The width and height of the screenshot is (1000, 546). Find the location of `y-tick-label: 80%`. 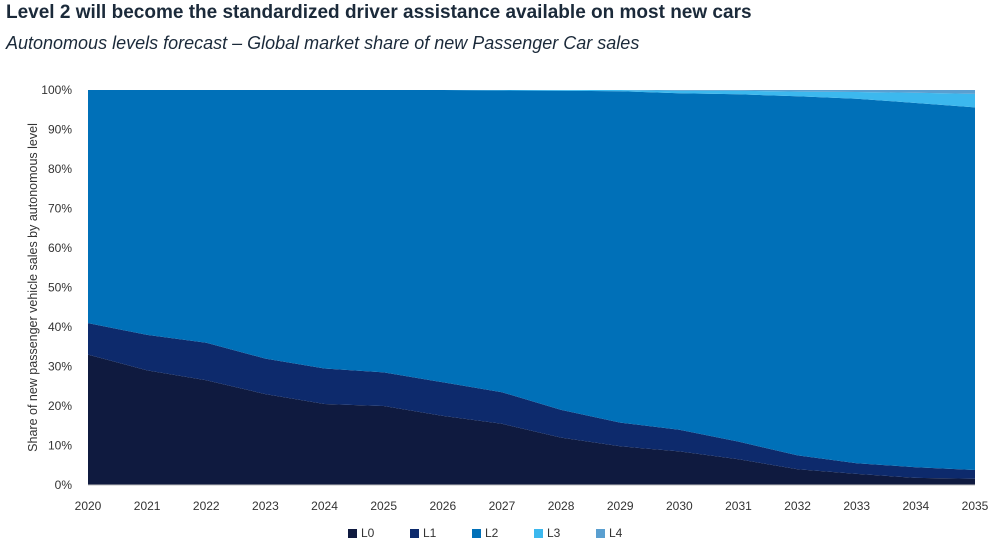

y-tick-label: 80% is located at coordinates (60, 169).